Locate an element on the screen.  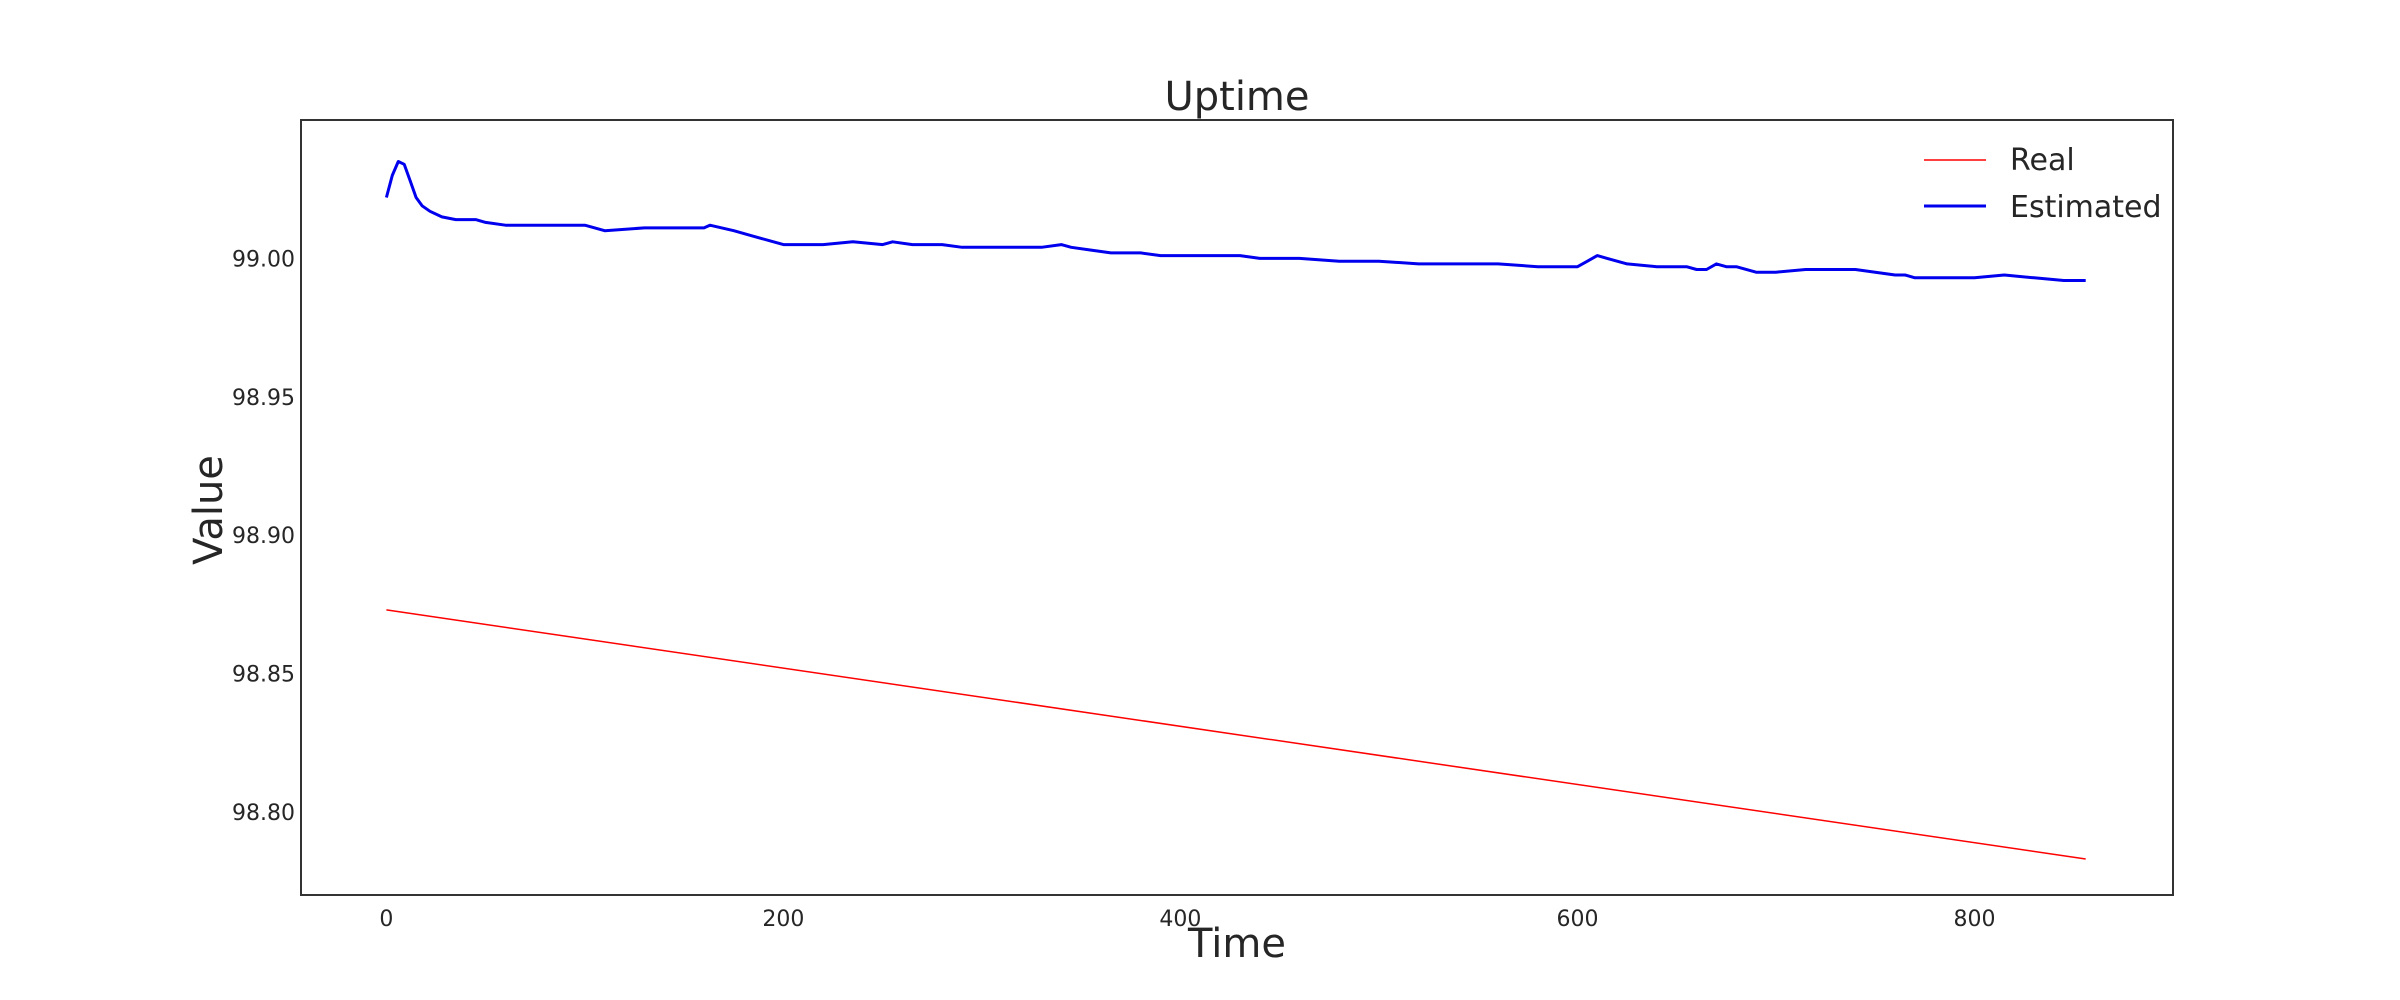
x-tick-label: 600 is located at coordinates (1577, 919).